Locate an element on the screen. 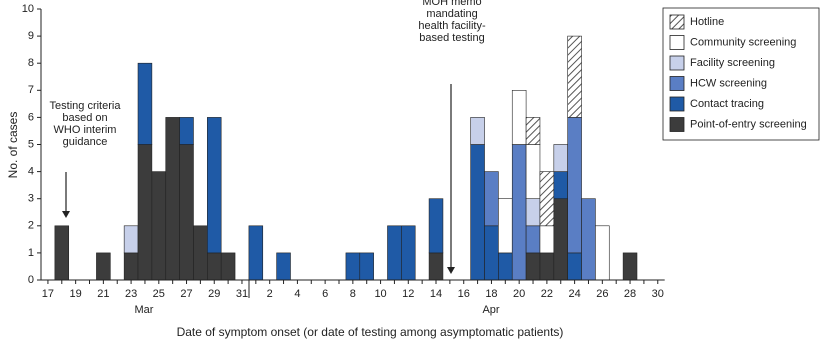 Image resolution: width=824 pixels, height=356 pixels. legend-label: Hotline is located at coordinates (707, 22).